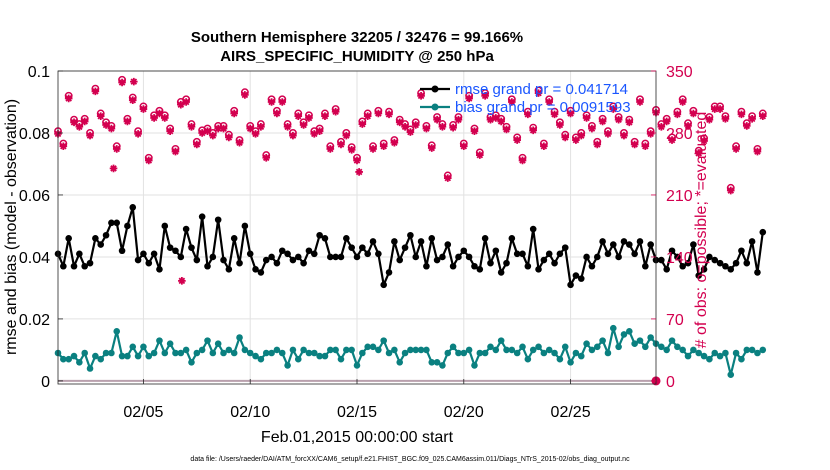 Image resolution: width=830 pixels, height=470 pixels. I want to click on y-tick-label: 0.04, so click(34, 258).